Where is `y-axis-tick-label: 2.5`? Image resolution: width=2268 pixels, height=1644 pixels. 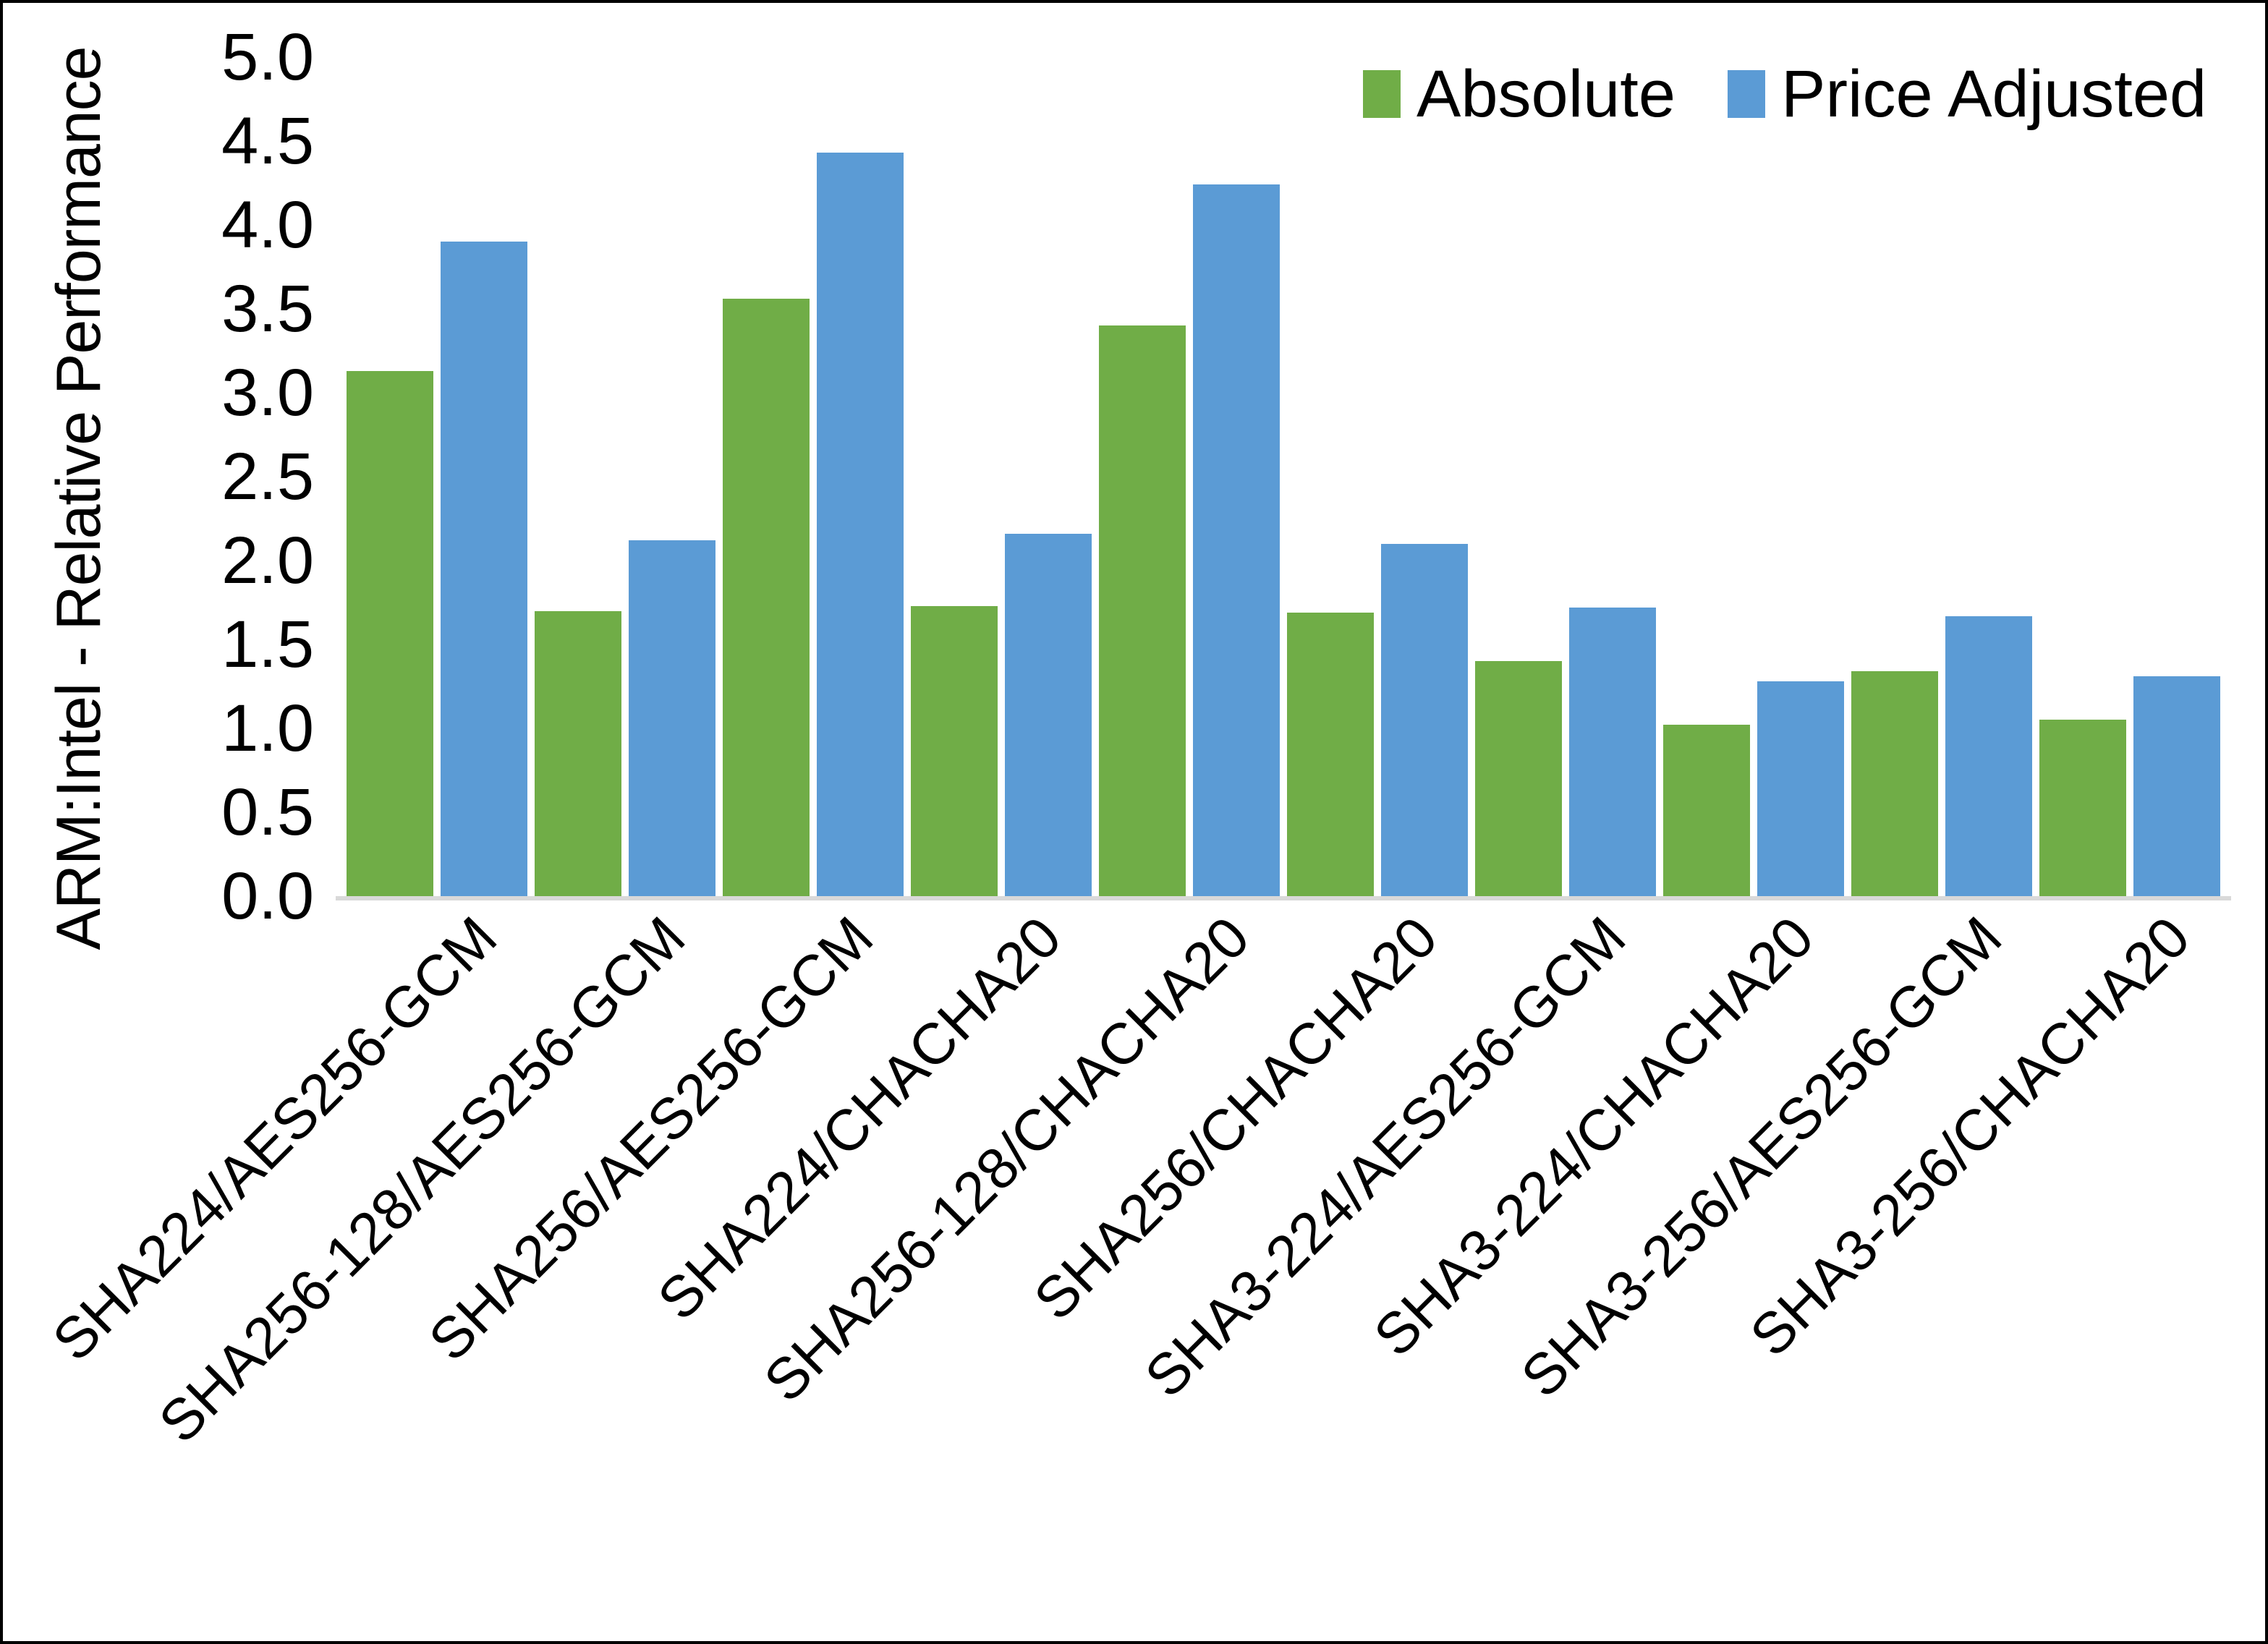
y-axis-tick-label: 2.5 is located at coordinates (267, 477).